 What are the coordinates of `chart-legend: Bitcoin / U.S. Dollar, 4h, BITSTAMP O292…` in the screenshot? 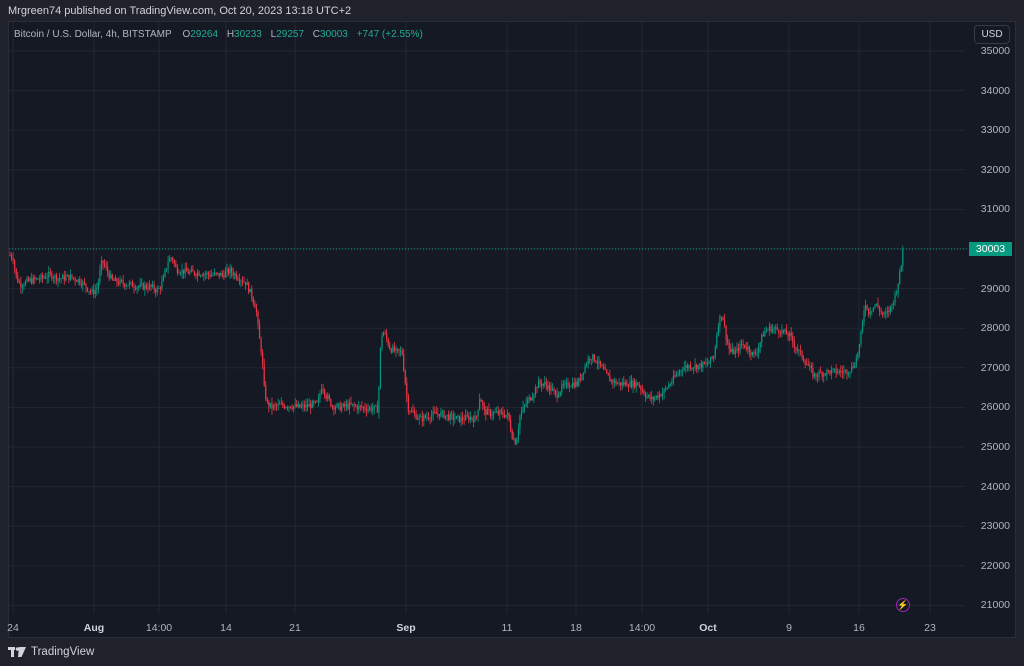 It's located at (218, 34).